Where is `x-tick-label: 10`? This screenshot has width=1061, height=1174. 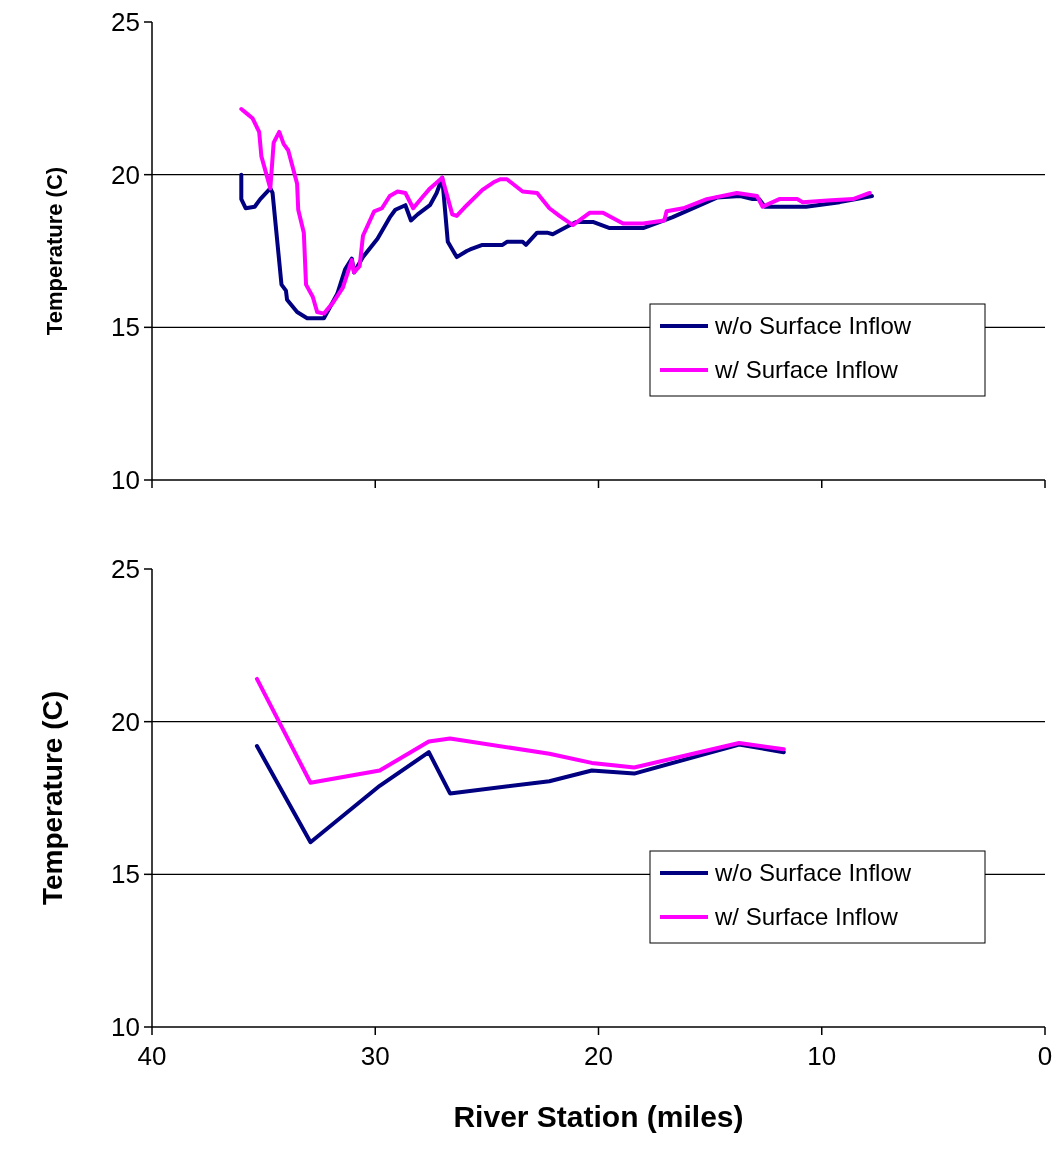 x-tick-label: 10 is located at coordinates (822, 1056).